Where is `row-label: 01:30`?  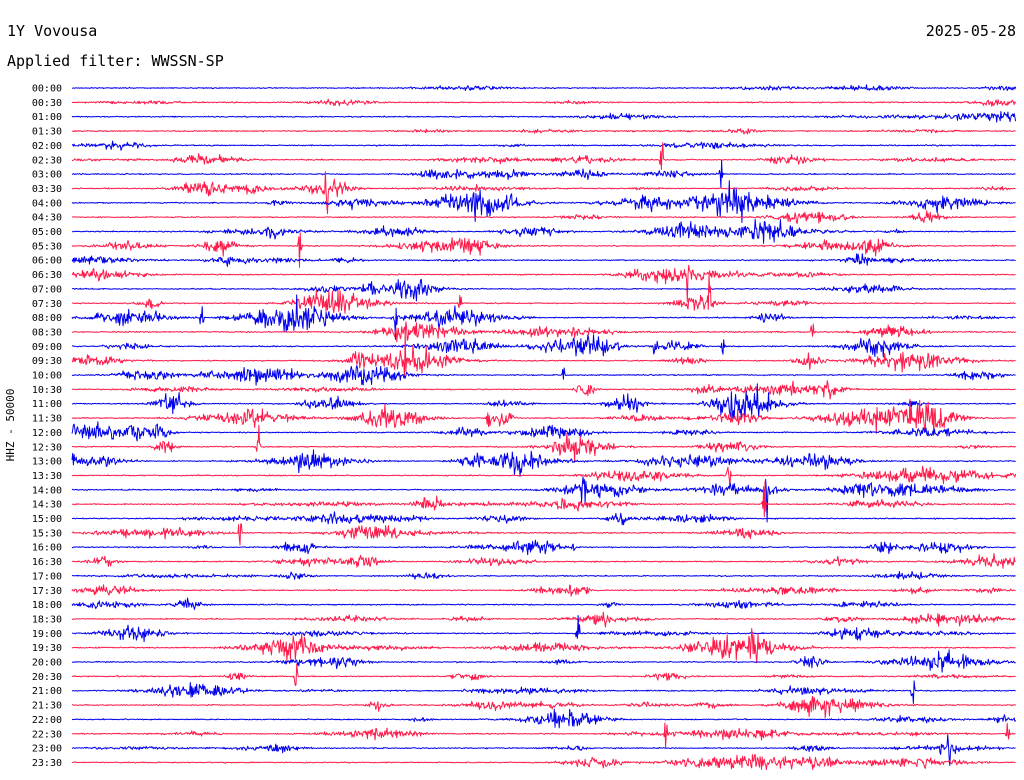 row-label: 01:30 is located at coordinates (47, 132).